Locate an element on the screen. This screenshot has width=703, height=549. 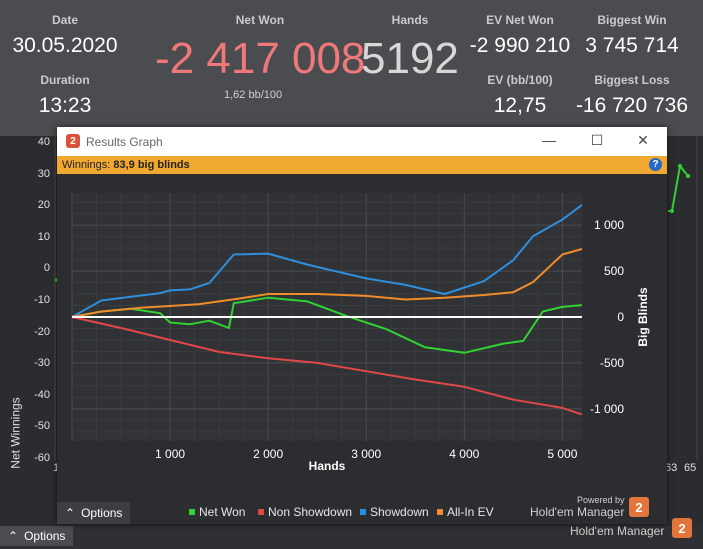
background-x-tick: 65 is located at coordinates (690, 468).